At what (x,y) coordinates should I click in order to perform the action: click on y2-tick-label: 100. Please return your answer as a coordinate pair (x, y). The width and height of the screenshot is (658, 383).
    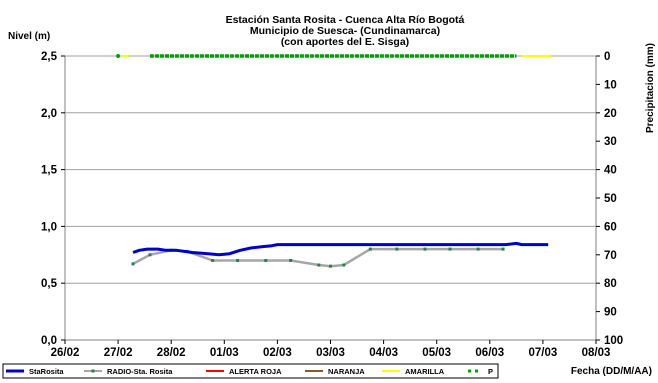
    Looking at the image, I should click on (613, 341).